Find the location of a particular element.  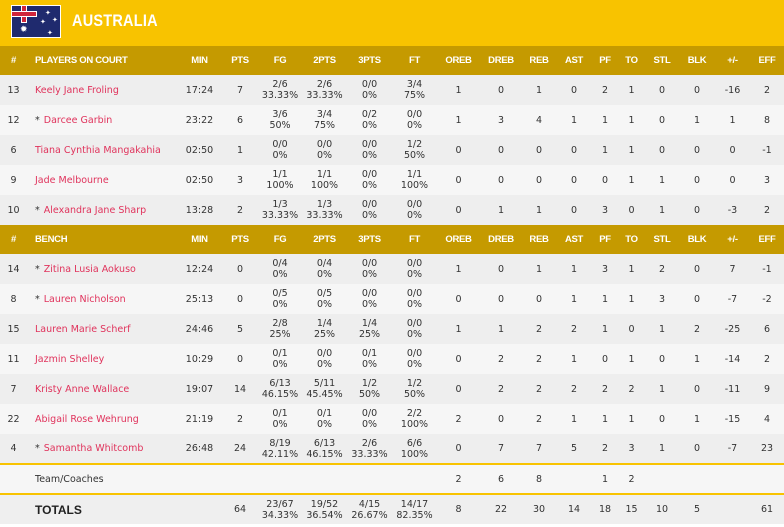

stat-made-attempted: 6/6 is located at coordinates (414, 443).